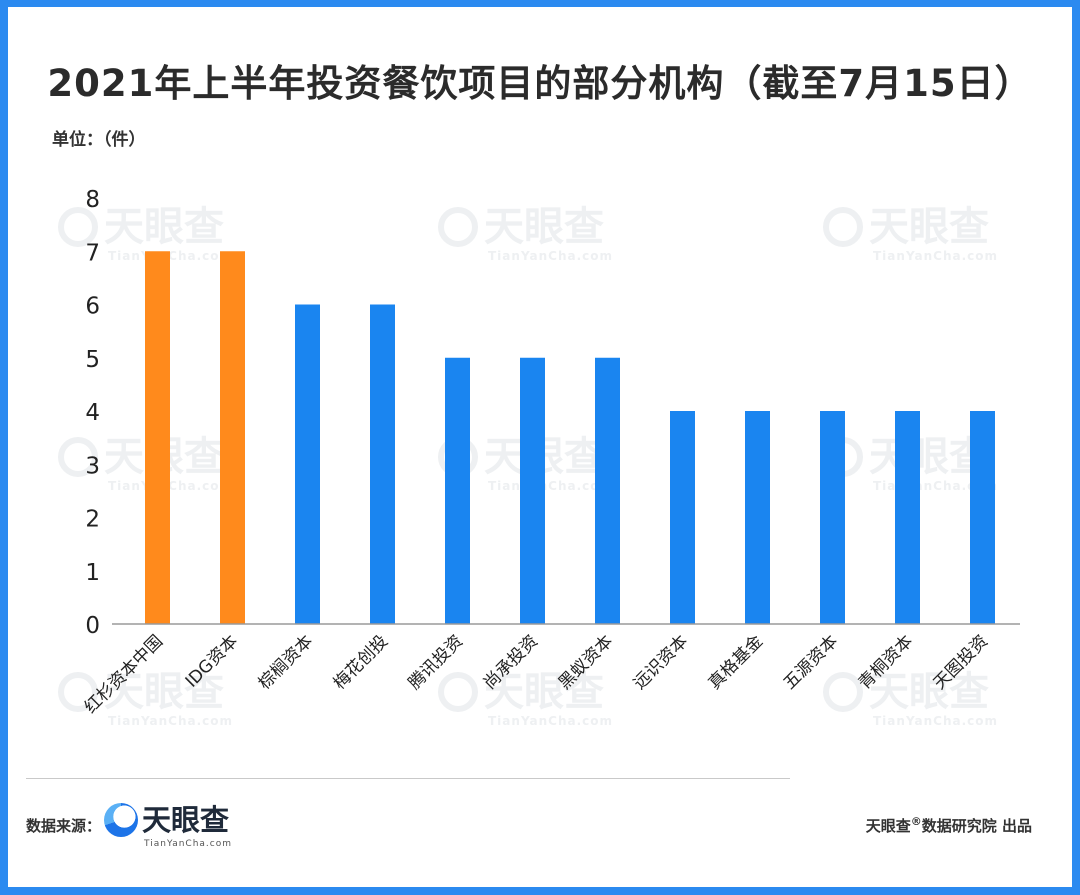  What do you see at coordinates (811, 662) in the screenshot?
I see `x-tick-label: 五源资本` at bounding box center [811, 662].